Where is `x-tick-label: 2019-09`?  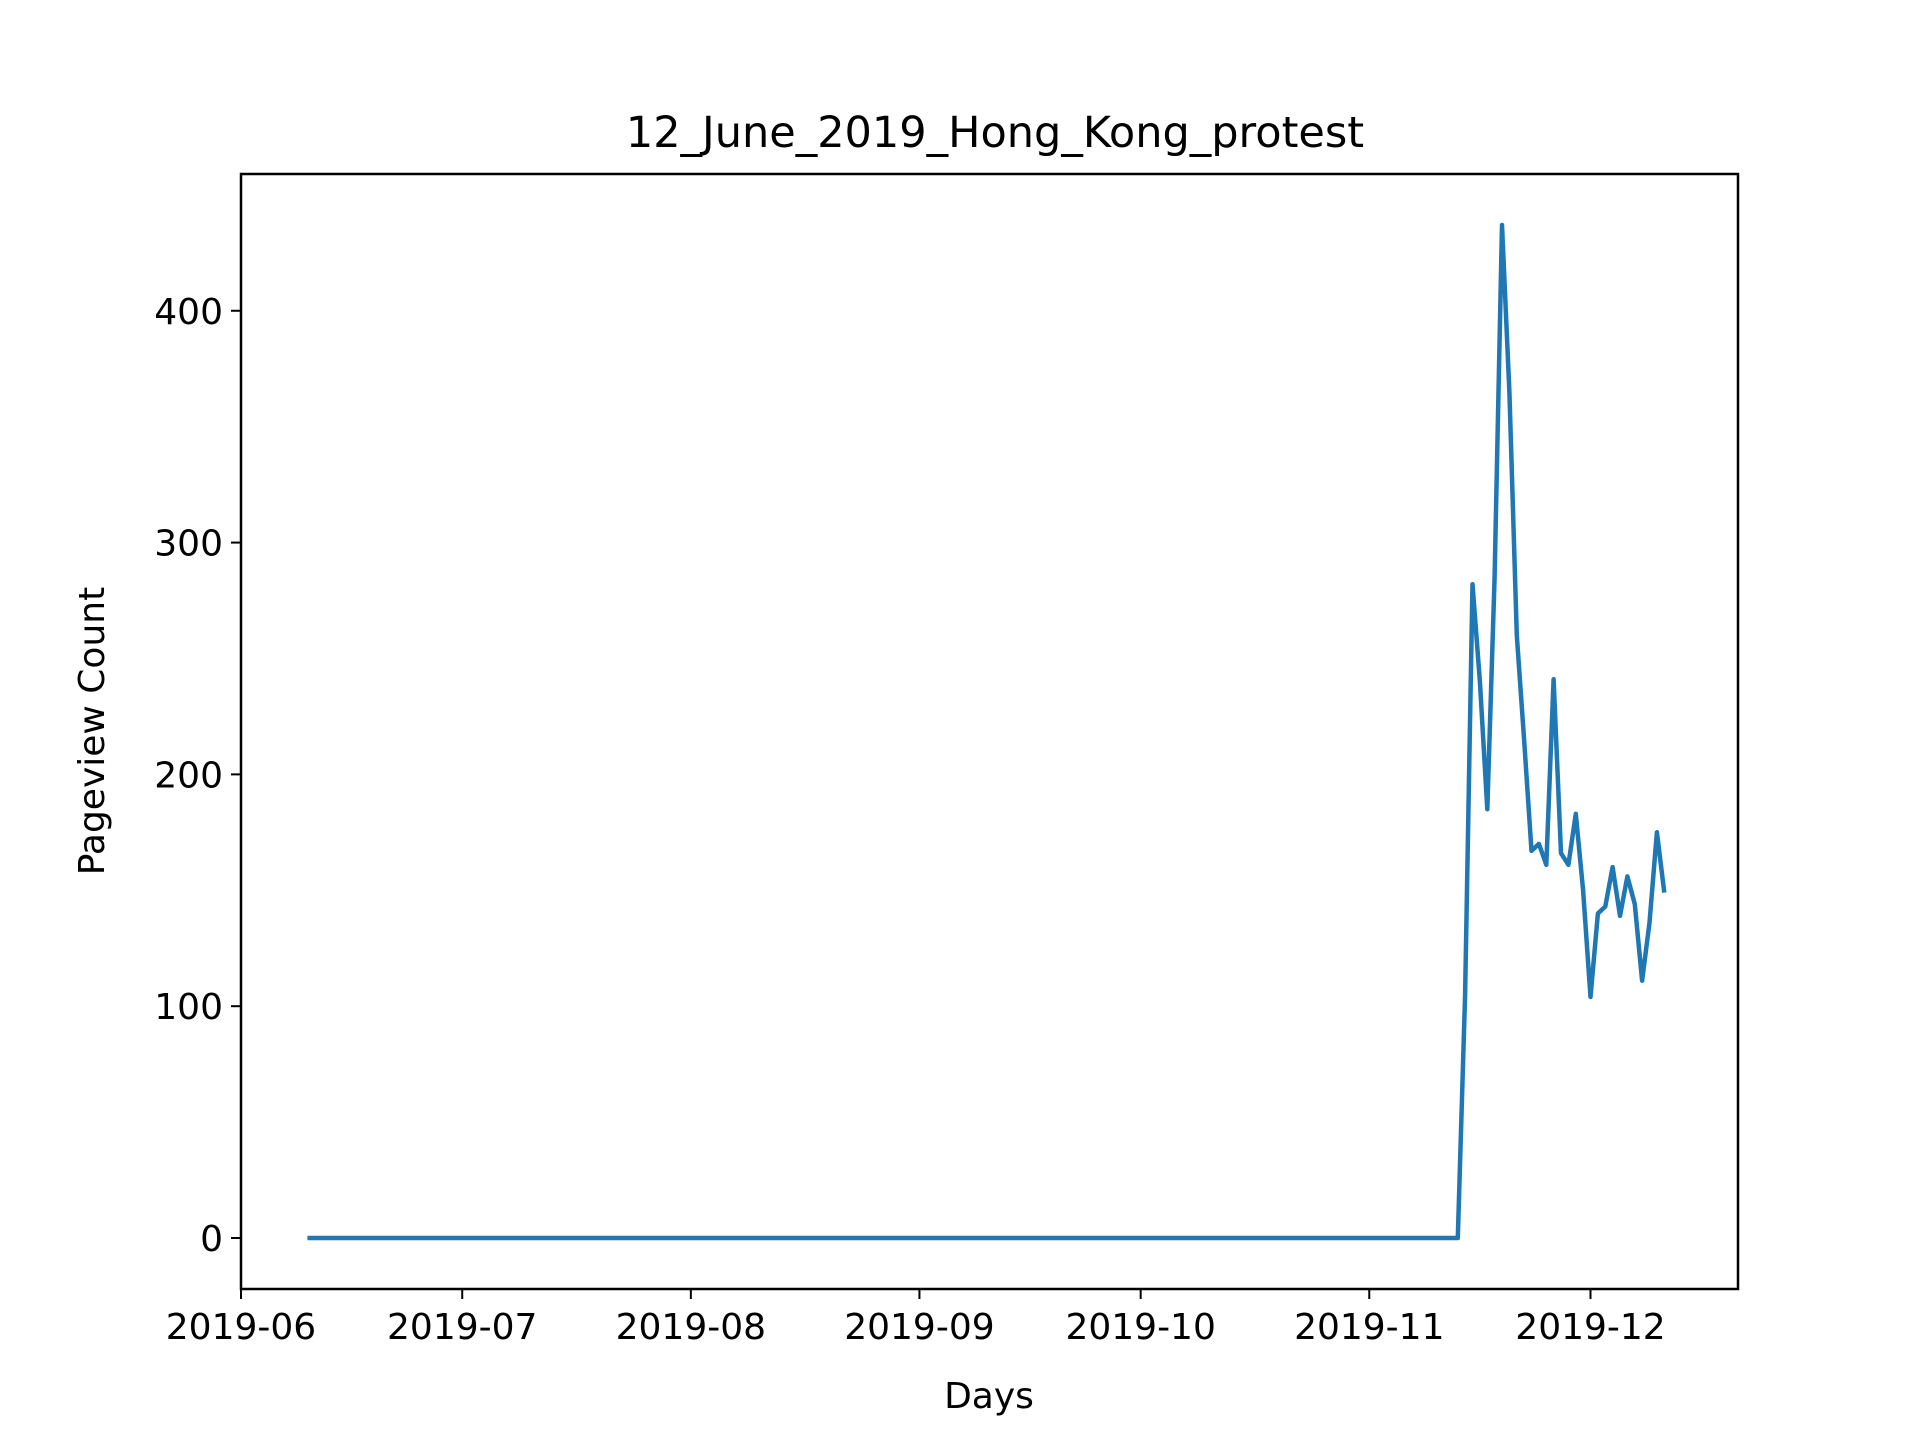
x-tick-label: 2019-09 is located at coordinates (919, 1327).